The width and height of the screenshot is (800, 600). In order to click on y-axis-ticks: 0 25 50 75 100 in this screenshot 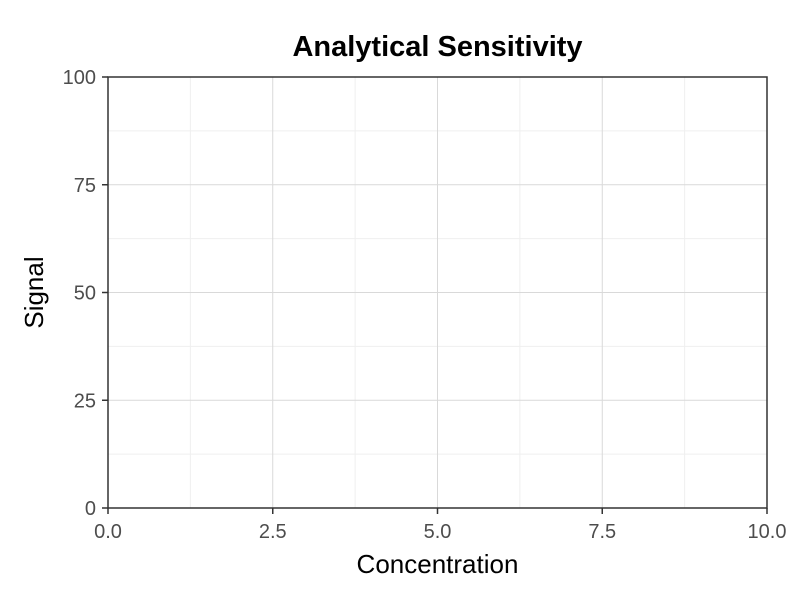, I will do `click(85, 293)`.